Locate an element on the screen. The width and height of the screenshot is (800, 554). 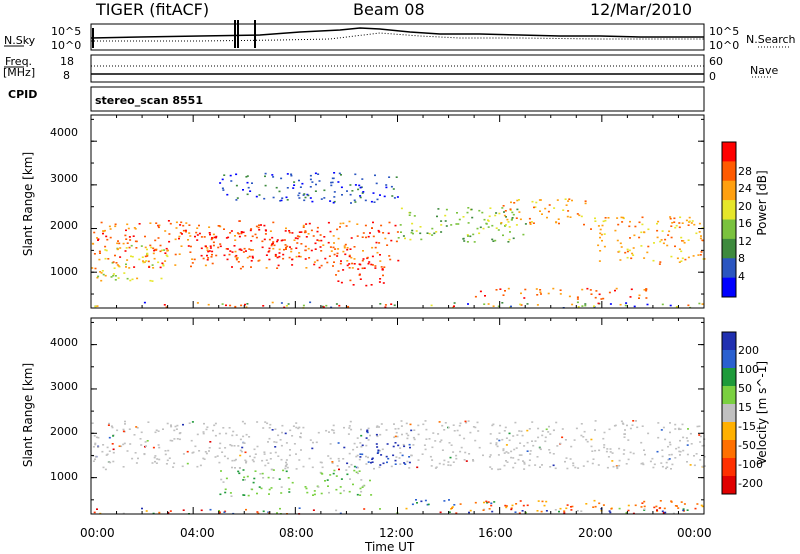
power-ytick-3000: 3000 is located at coordinates (64, 178).